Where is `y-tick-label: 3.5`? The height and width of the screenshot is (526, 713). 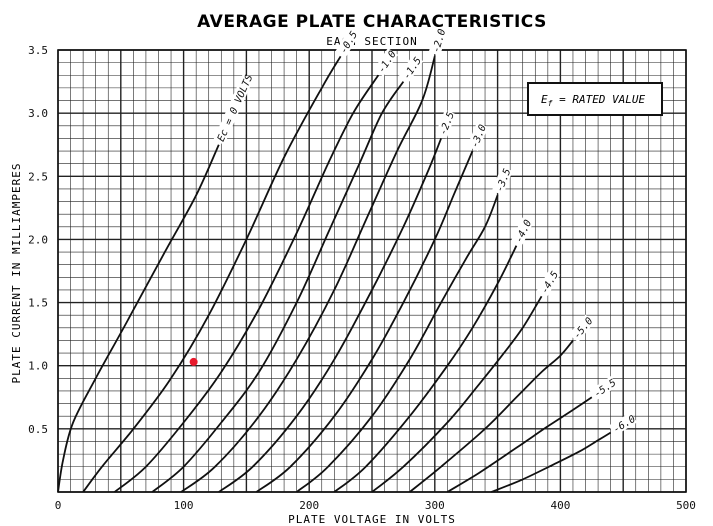
y-tick-label: 3.5 is located at coordinates (38, 50).